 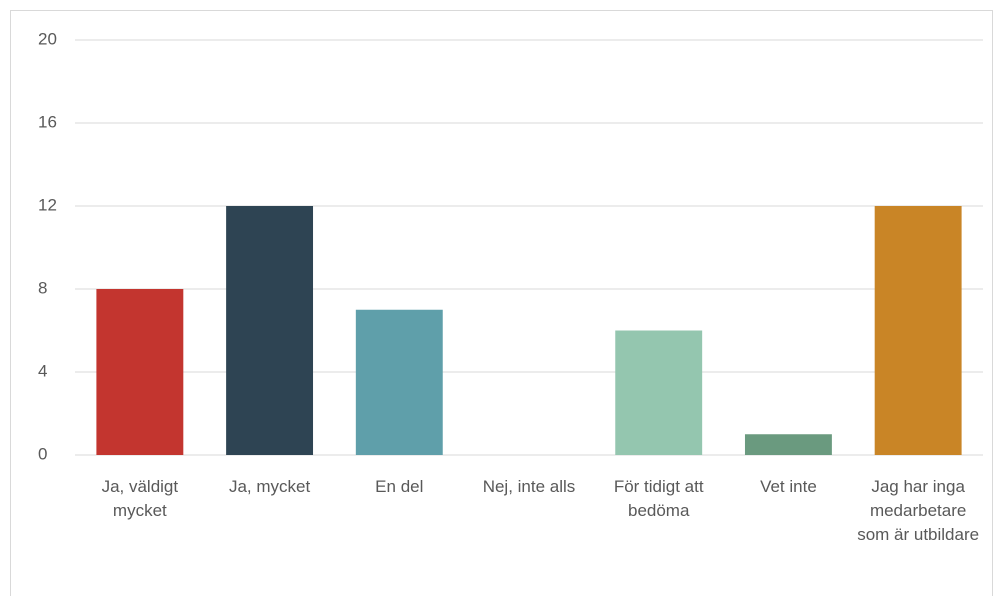 I want to click on y-tick-label: 20, so click(x=47, y=38).